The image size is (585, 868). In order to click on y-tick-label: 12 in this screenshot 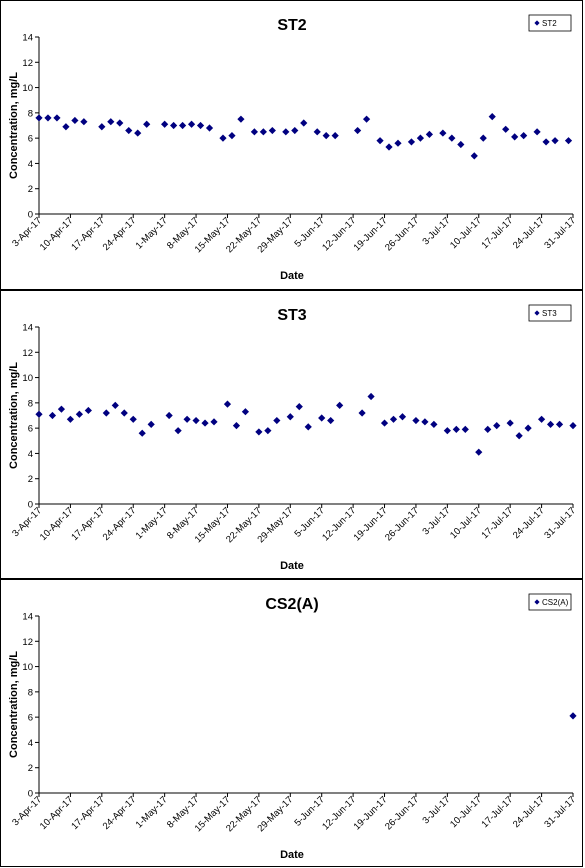, I will do `click(27, 353)`.